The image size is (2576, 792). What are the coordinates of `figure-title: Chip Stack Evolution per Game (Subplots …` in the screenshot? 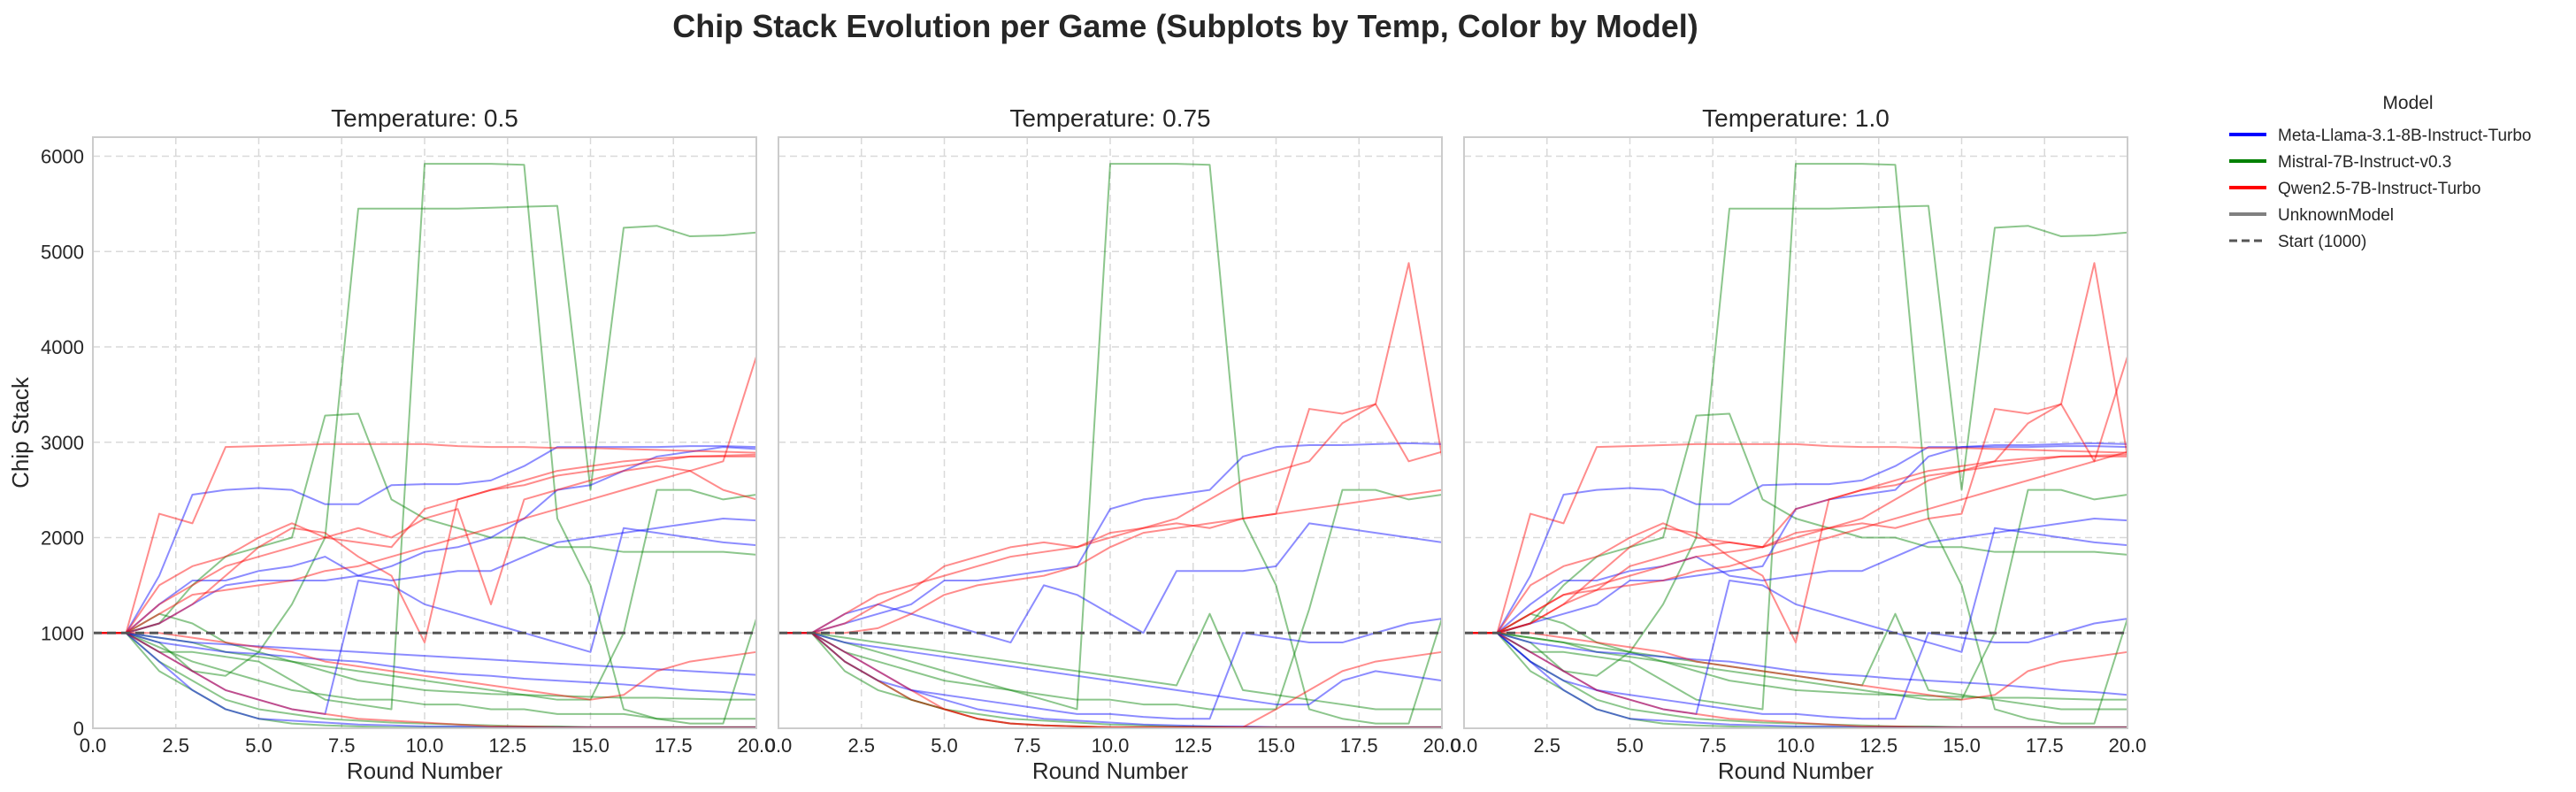 It's located at (1185, 26).